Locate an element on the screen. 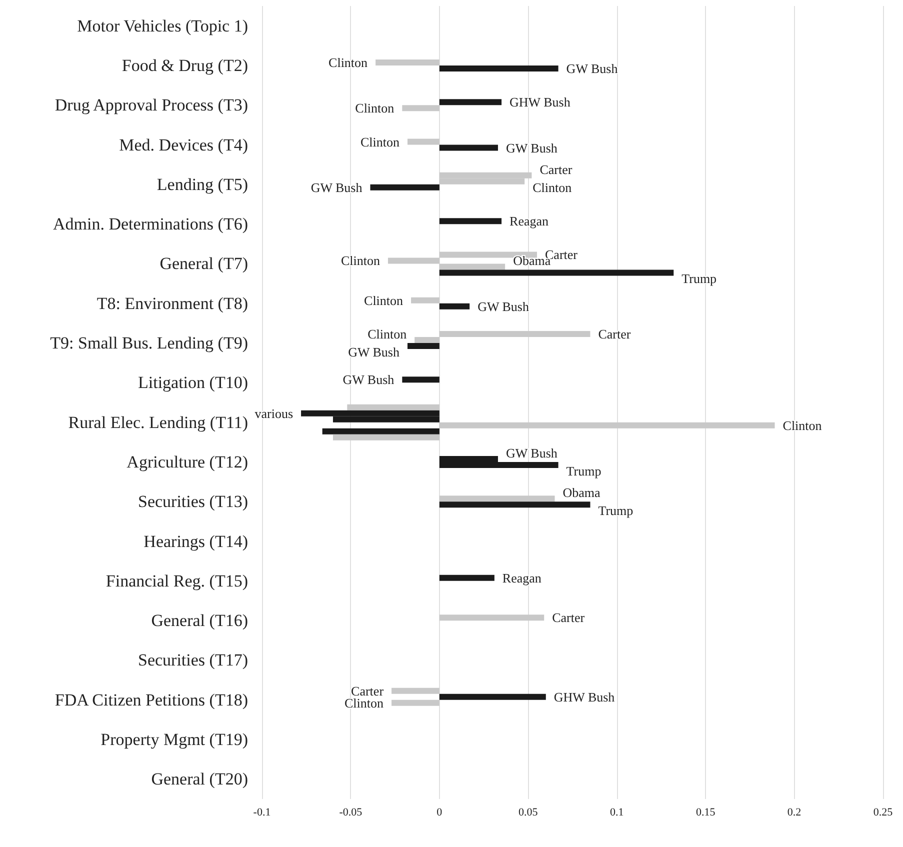  y-tick-label: Lending (T5) is located at coordinates (202, 184).